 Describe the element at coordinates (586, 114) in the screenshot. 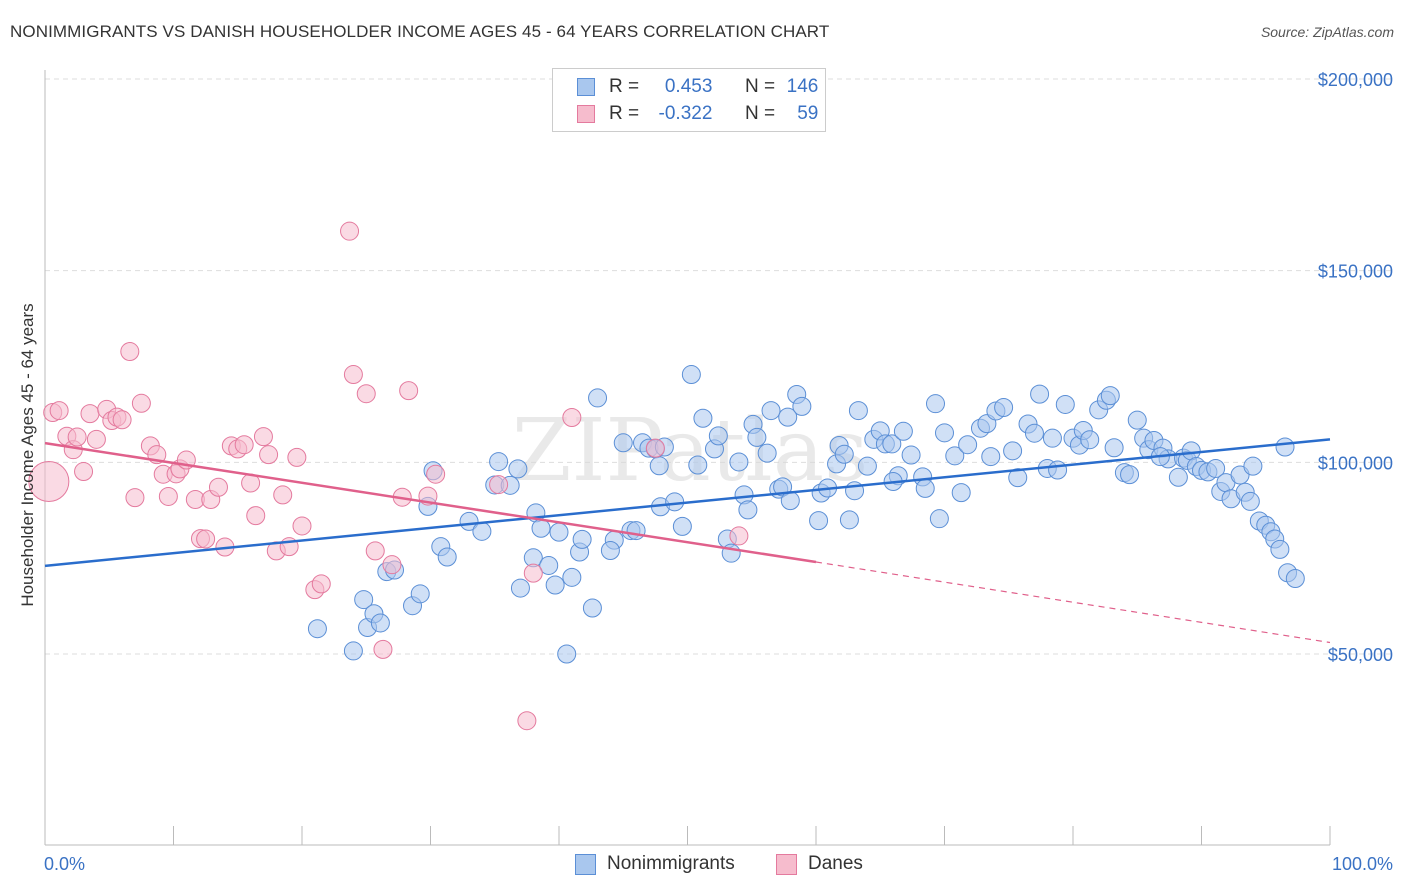

I see `legend-swatch-pink` at that location.